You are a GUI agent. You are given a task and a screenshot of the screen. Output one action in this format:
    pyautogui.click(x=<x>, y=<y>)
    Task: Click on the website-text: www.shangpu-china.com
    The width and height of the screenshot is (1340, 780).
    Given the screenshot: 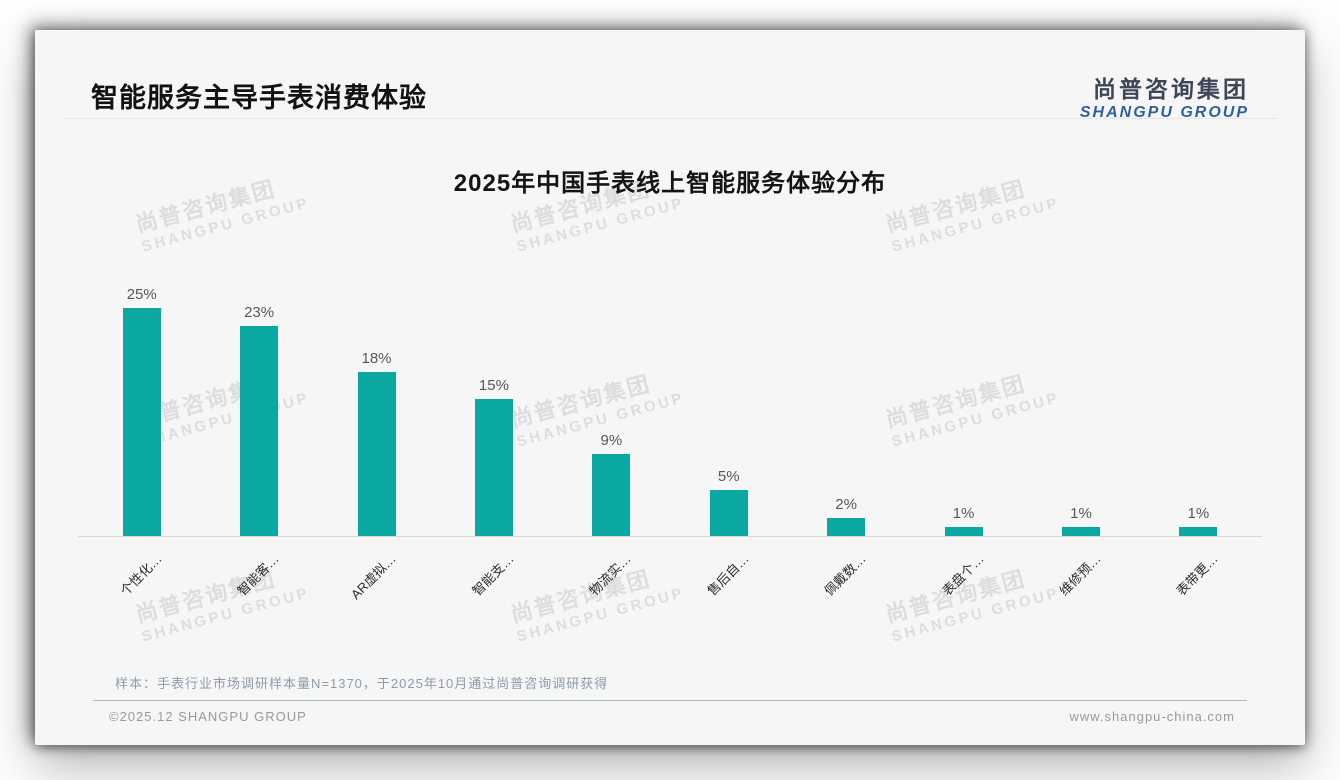 What is the action you would take?
    pyautogui.click(x=1152, y=716)
    